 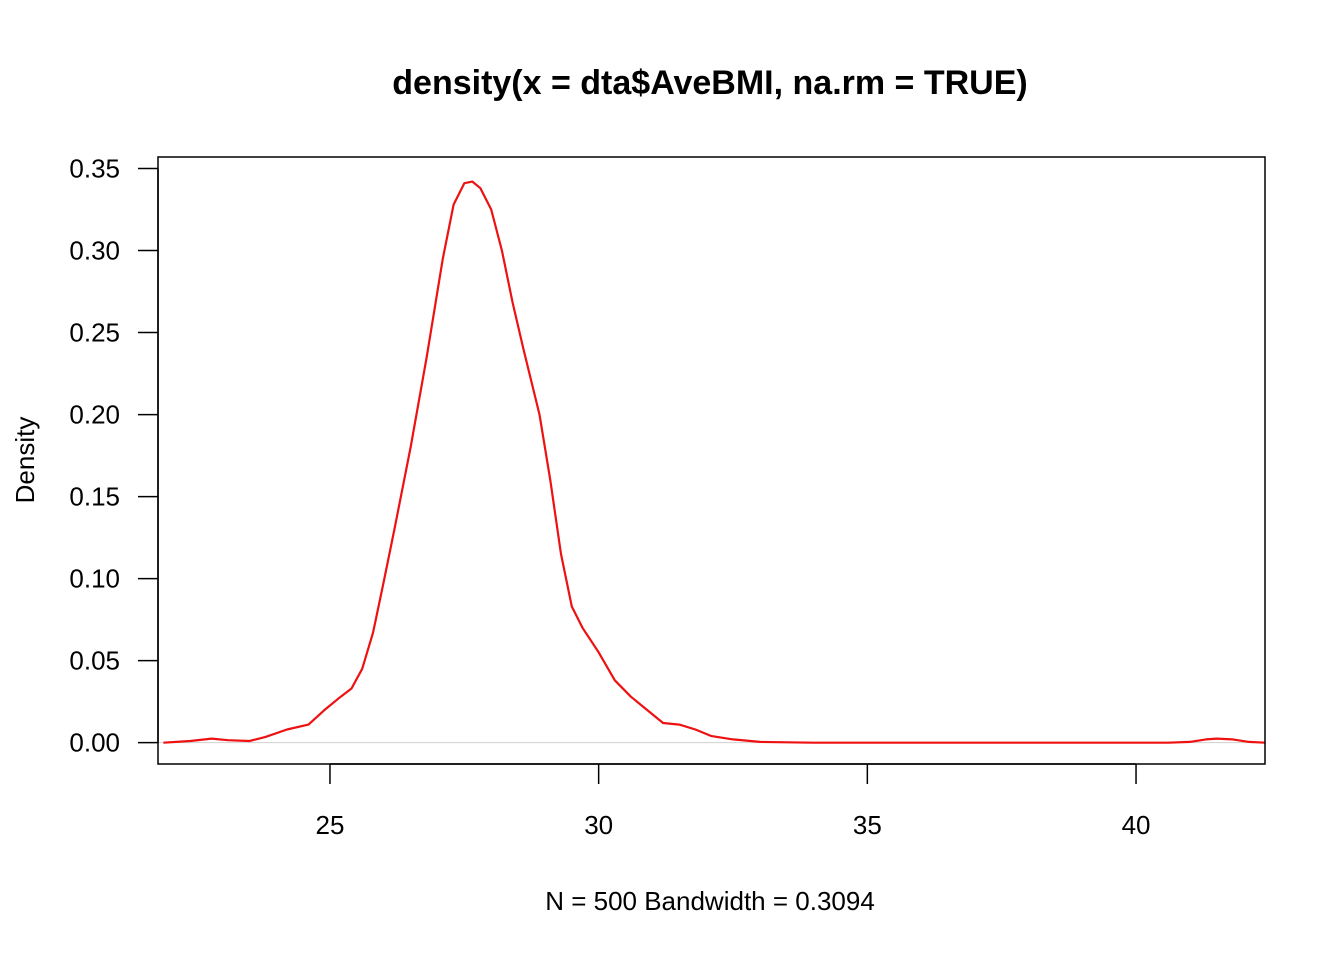 What do you see at coordinates (710, 901) in the screenshot?
I see `x-axis-label: N = 500 Bandwidth = 0.3094` at bounding box center [710, 901].